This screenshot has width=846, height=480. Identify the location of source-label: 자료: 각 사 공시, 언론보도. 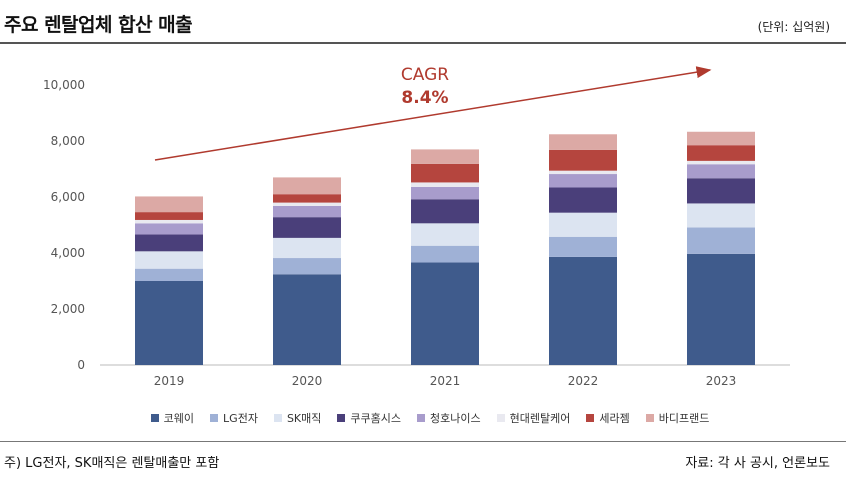
(757, 463).